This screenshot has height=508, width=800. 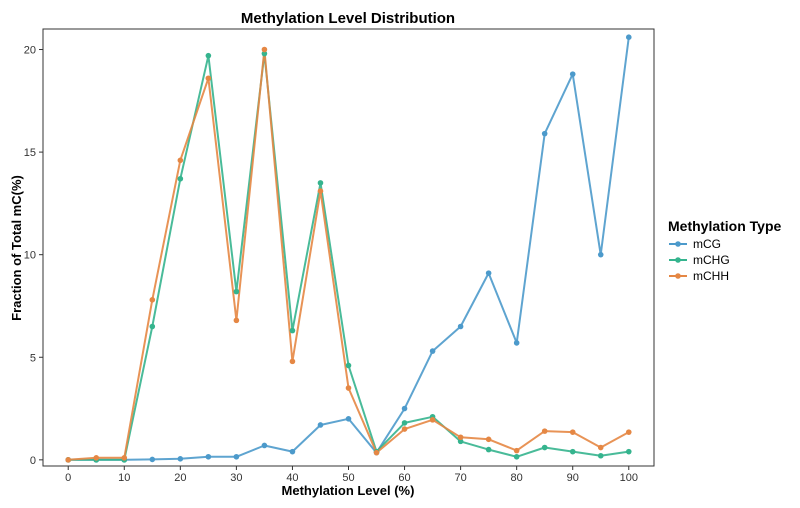 I want to click on x-tick-label: 100, so click(x=629, y=478).